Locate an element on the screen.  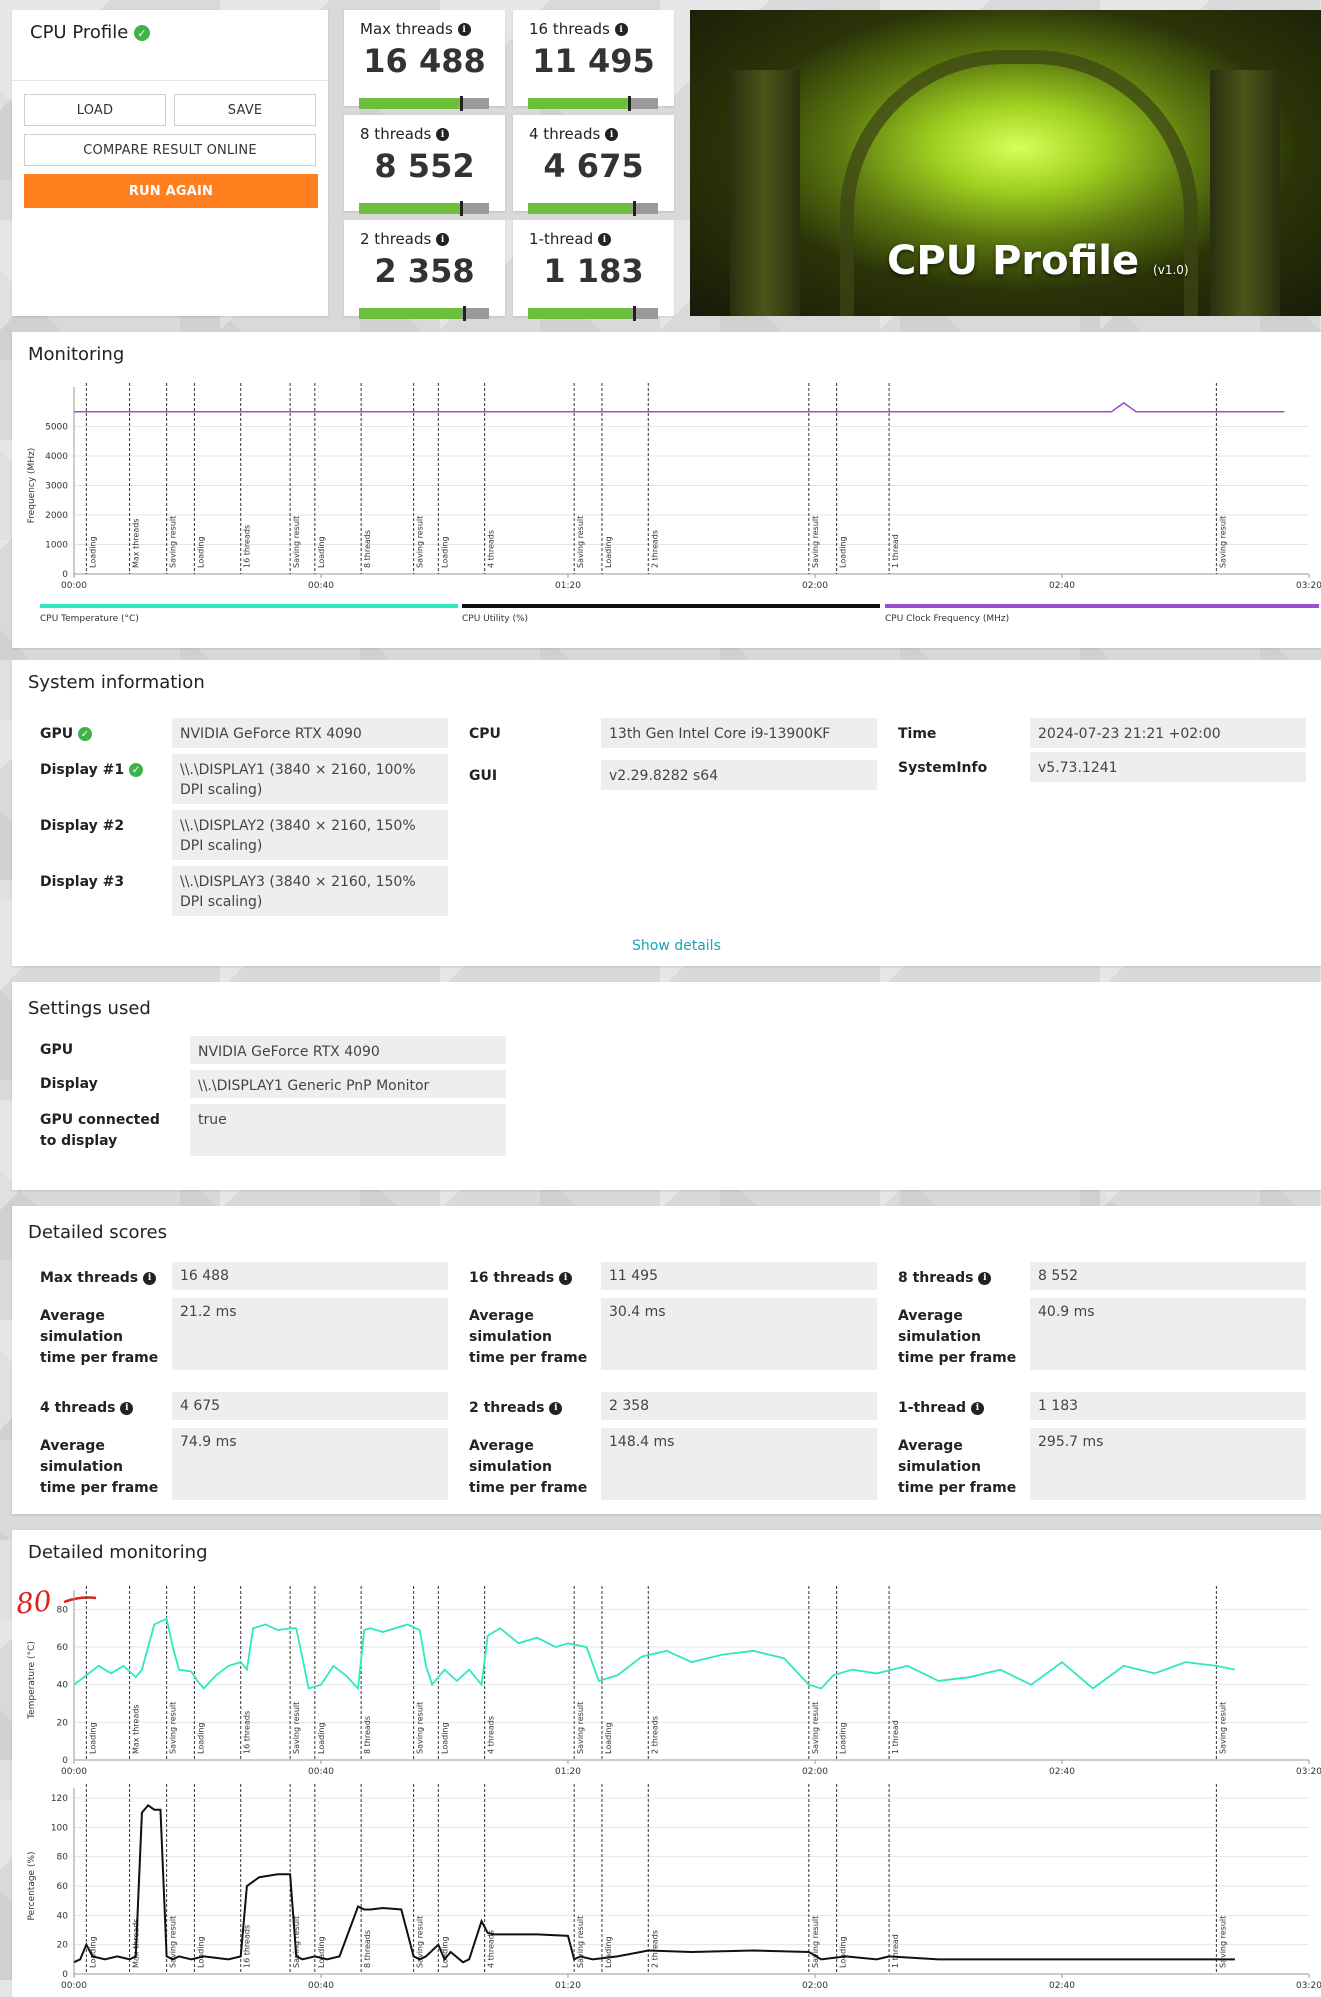
time-label: Time is located at coordinates (917, 734).